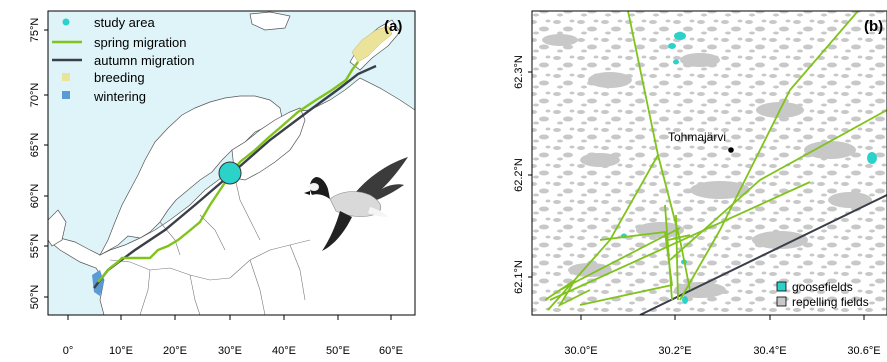 The image size is (887, 362). What do you see at coordinates (769, 351) in the screenshot?
I see `x-tick-label: 30.4°E` at bounding box center [769, 351].